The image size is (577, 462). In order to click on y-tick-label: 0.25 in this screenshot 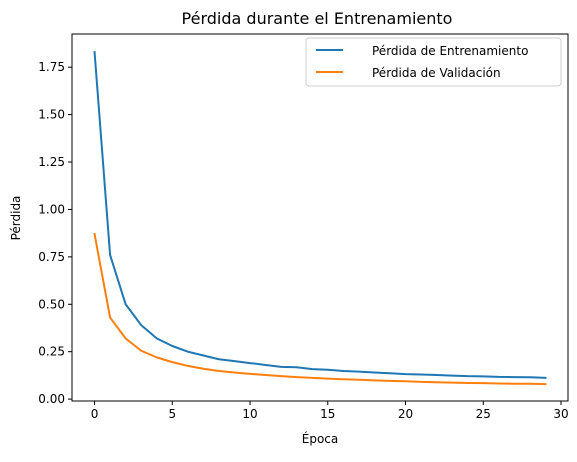, I will do `click(51, 352)`.